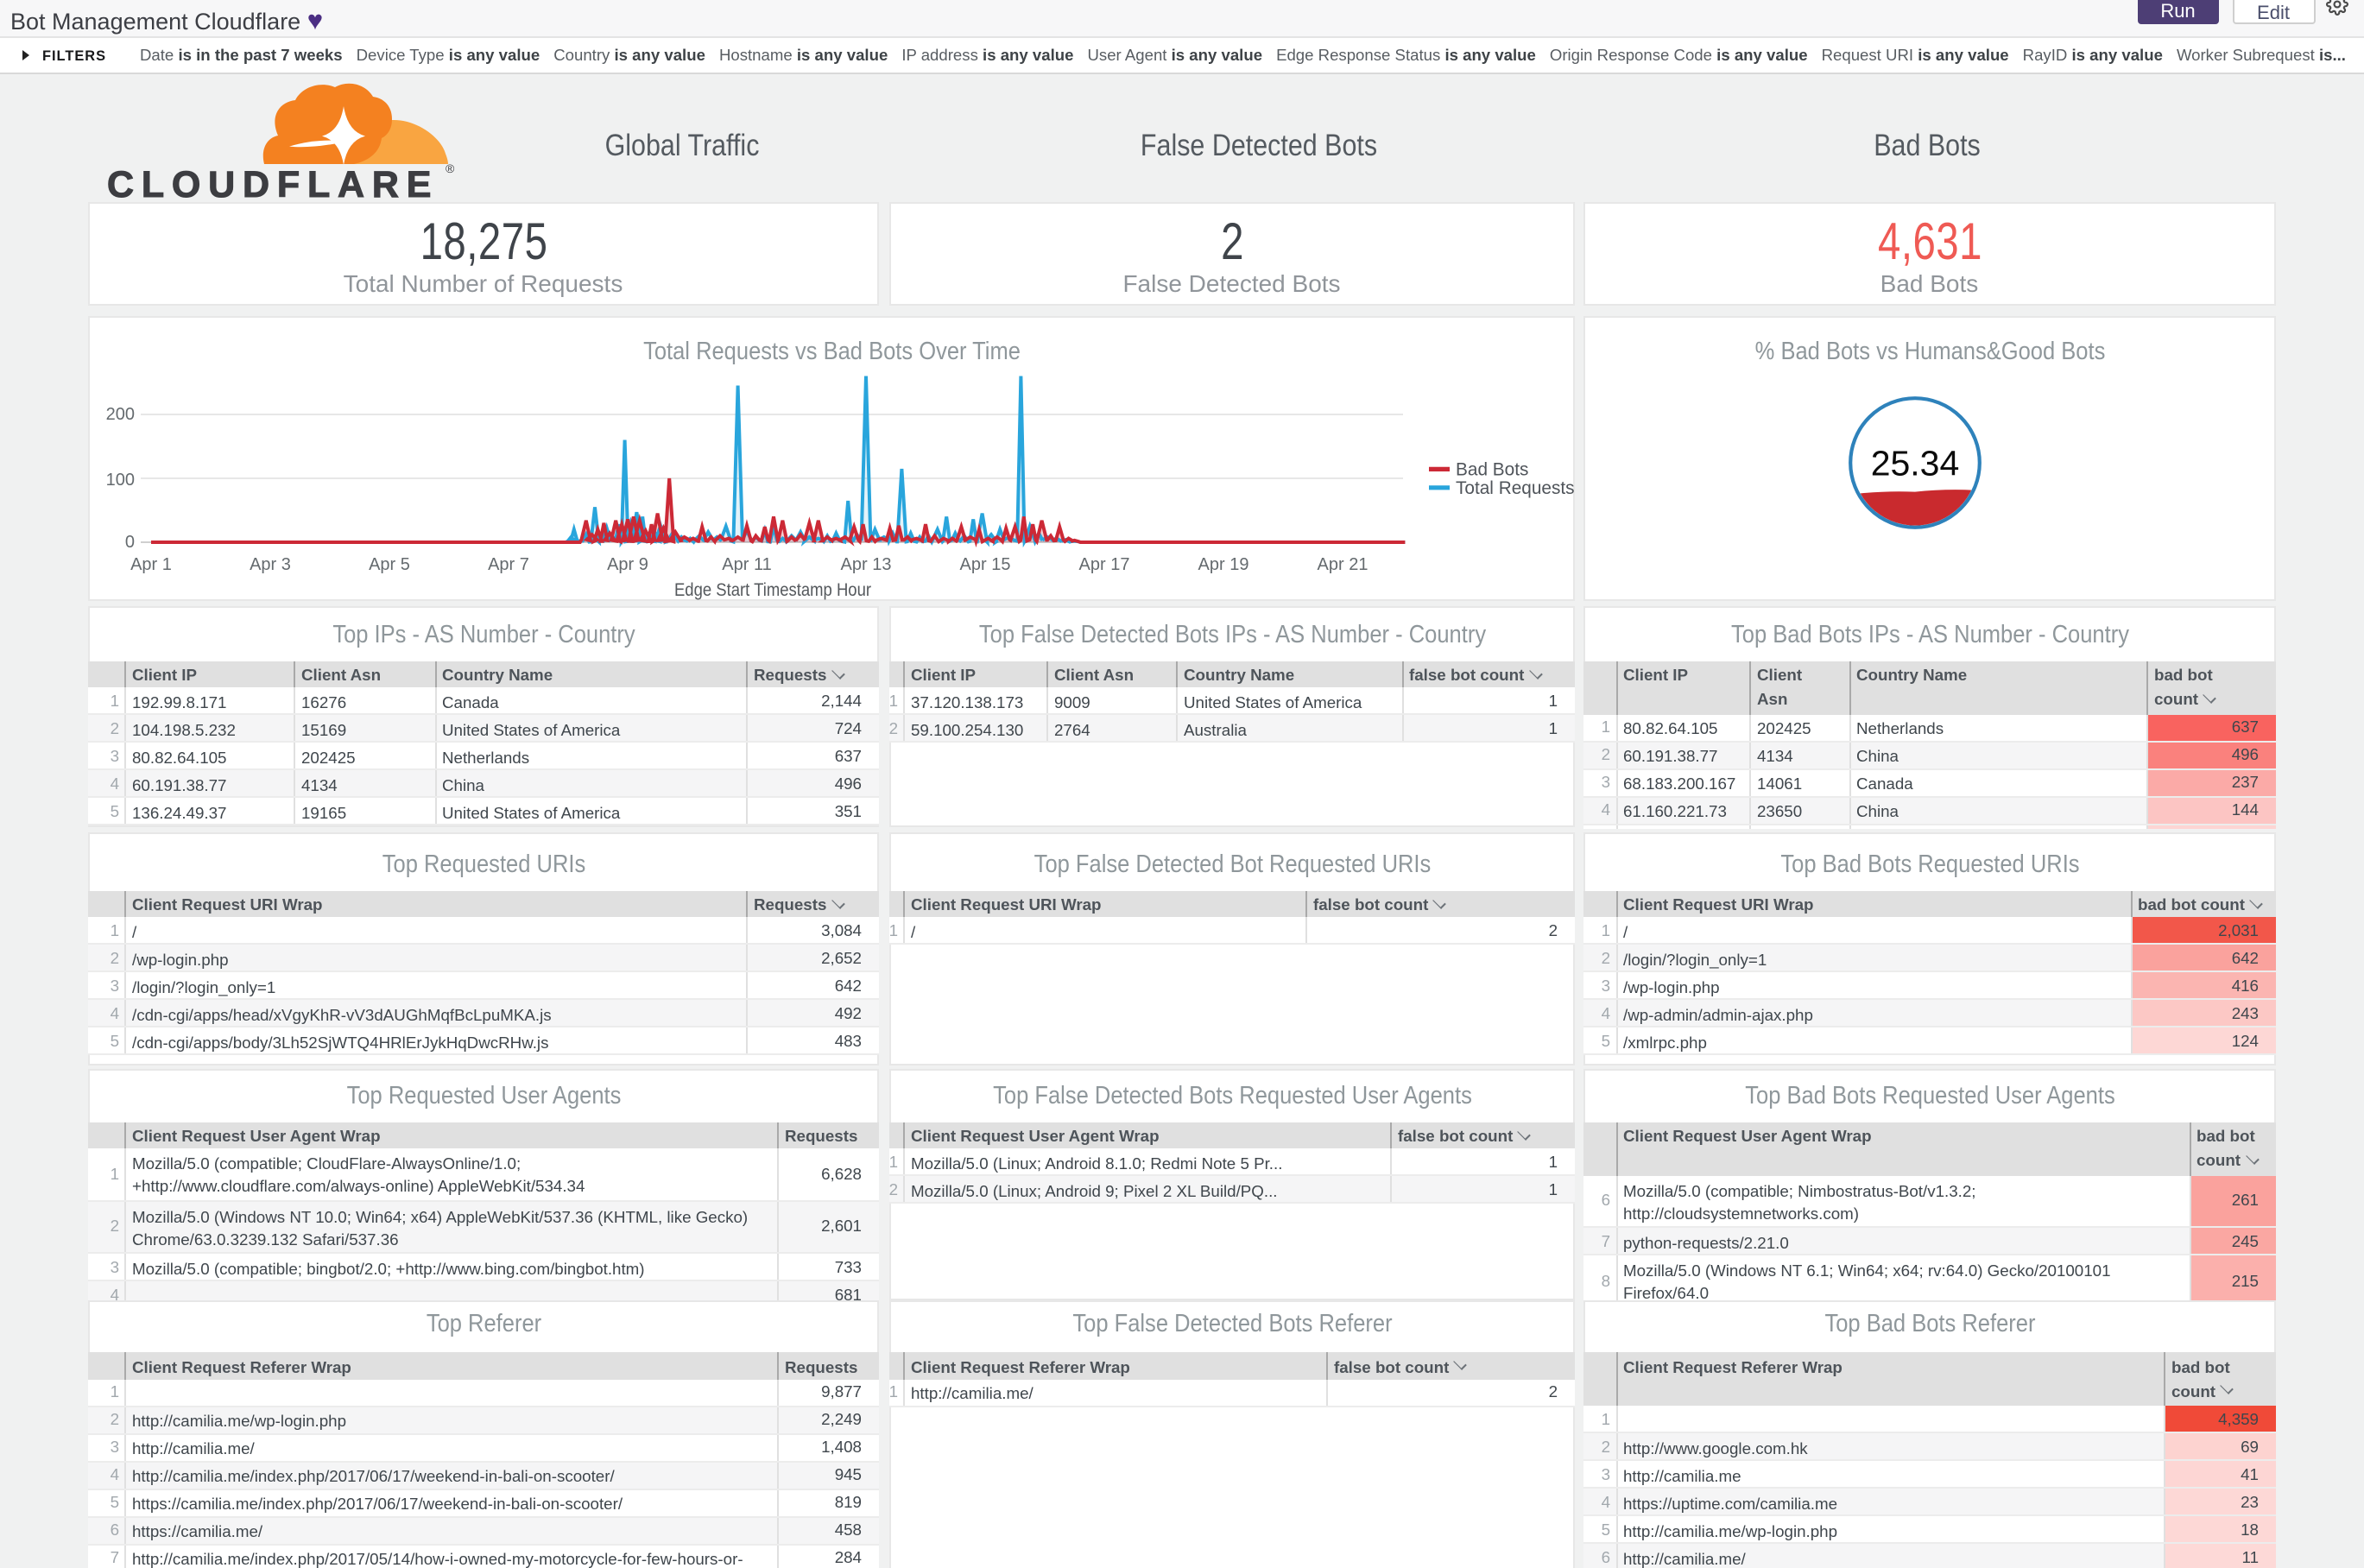  Describe the element at coordinates (1491, 469) in the screenshot. I see `svg-text: Bad Bots` at that location.